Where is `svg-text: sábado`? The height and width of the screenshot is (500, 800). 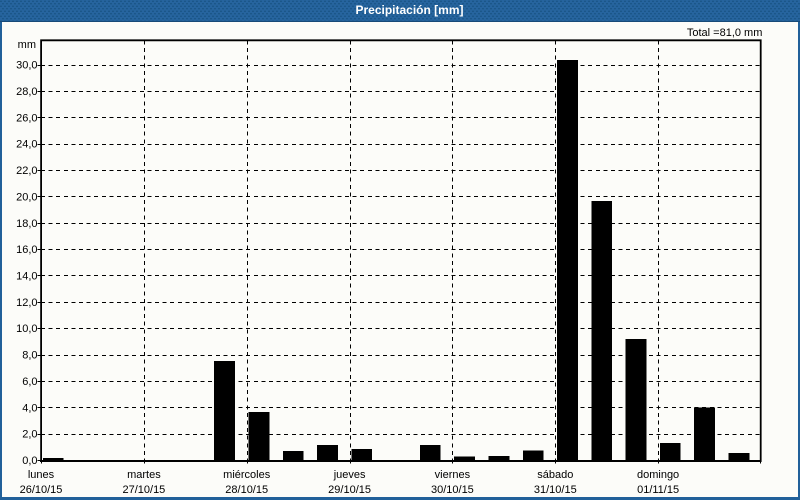 svg-text: sábado is located at coordinates (555, 475).